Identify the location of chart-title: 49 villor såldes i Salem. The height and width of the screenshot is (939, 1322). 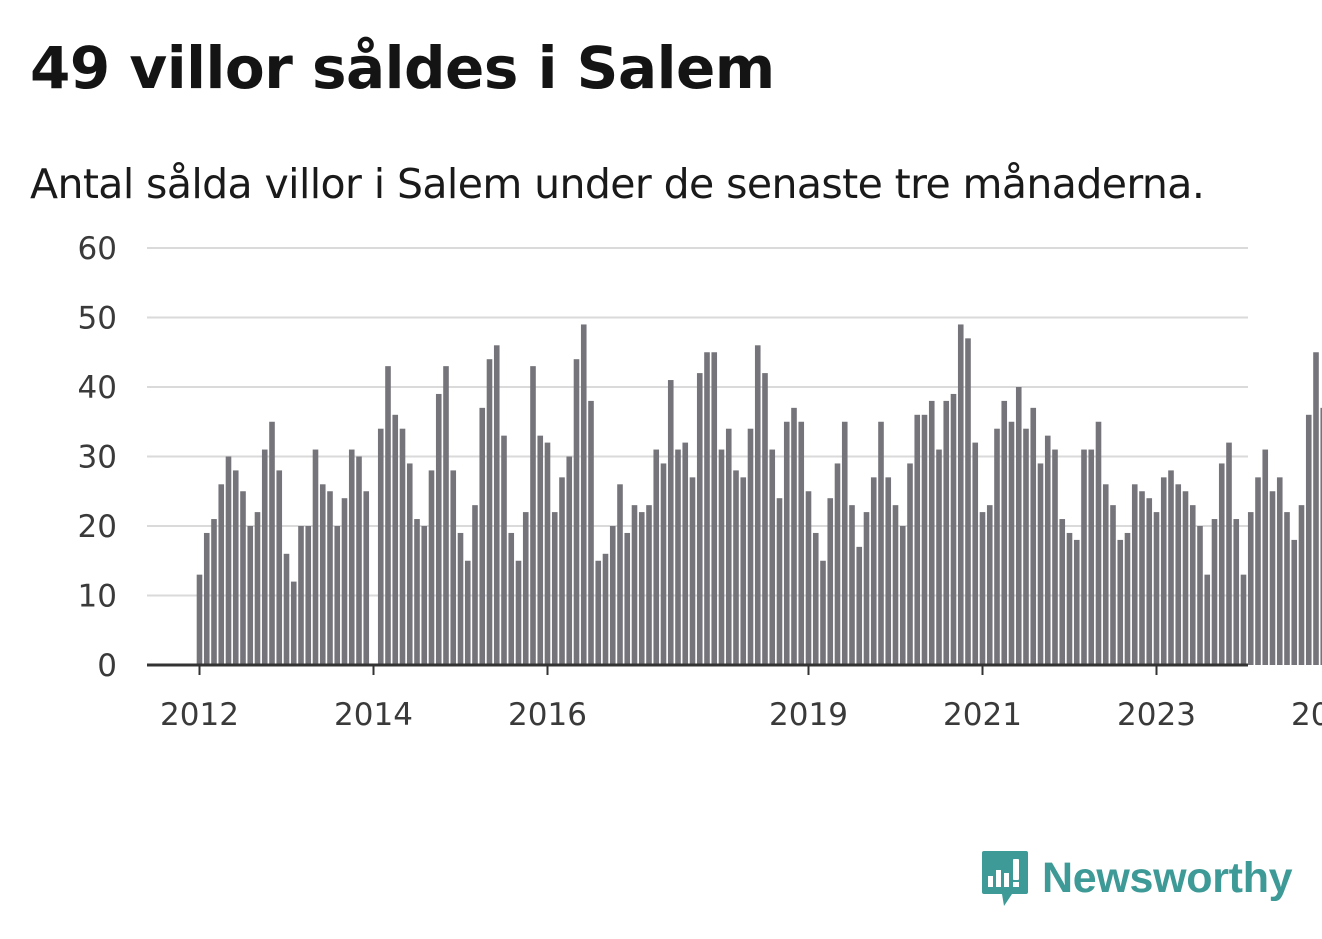
(402, 68).